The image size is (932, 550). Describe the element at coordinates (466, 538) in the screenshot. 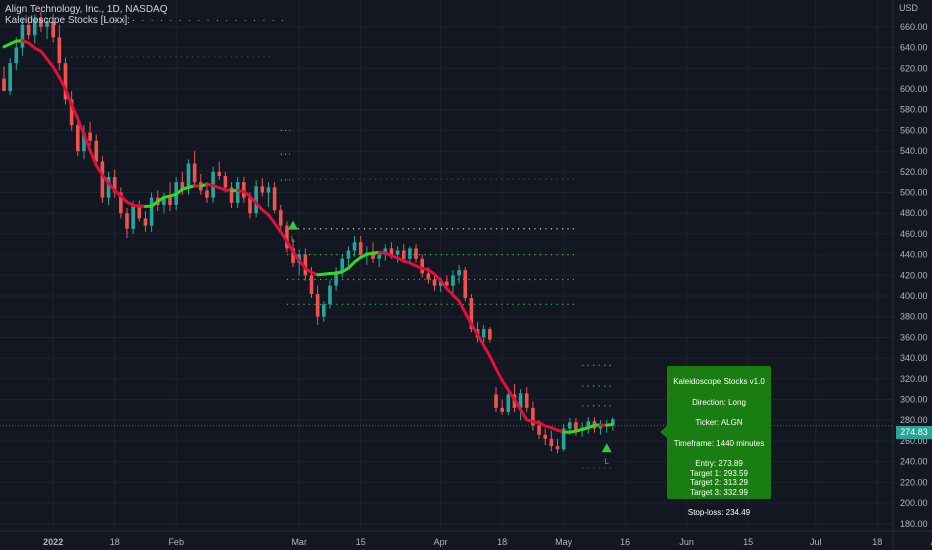

I see `time-axis: 2022 18 Feb Mar 15 Apr 18 May 16 Jun 15 Jul 18 Aug` at that location.